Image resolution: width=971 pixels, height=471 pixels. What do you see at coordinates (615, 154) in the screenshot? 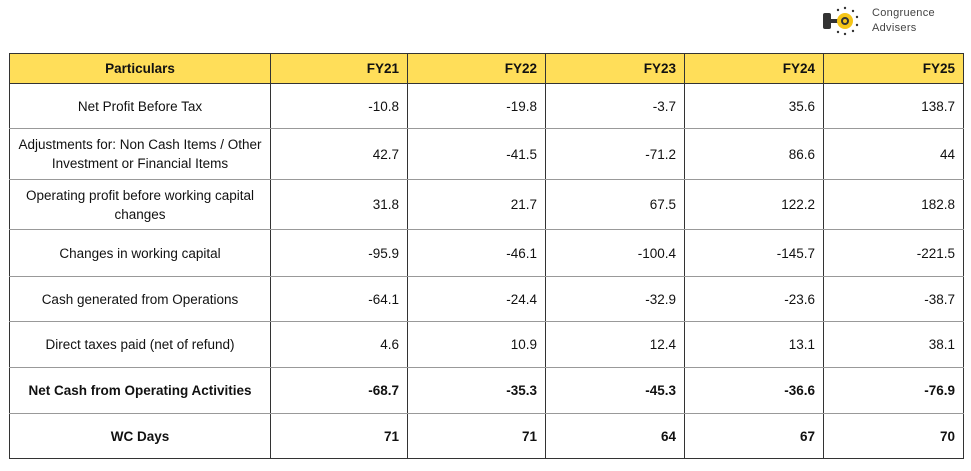
I see `value-cell-fy23: -71.2` at bounding box center [615, 154].